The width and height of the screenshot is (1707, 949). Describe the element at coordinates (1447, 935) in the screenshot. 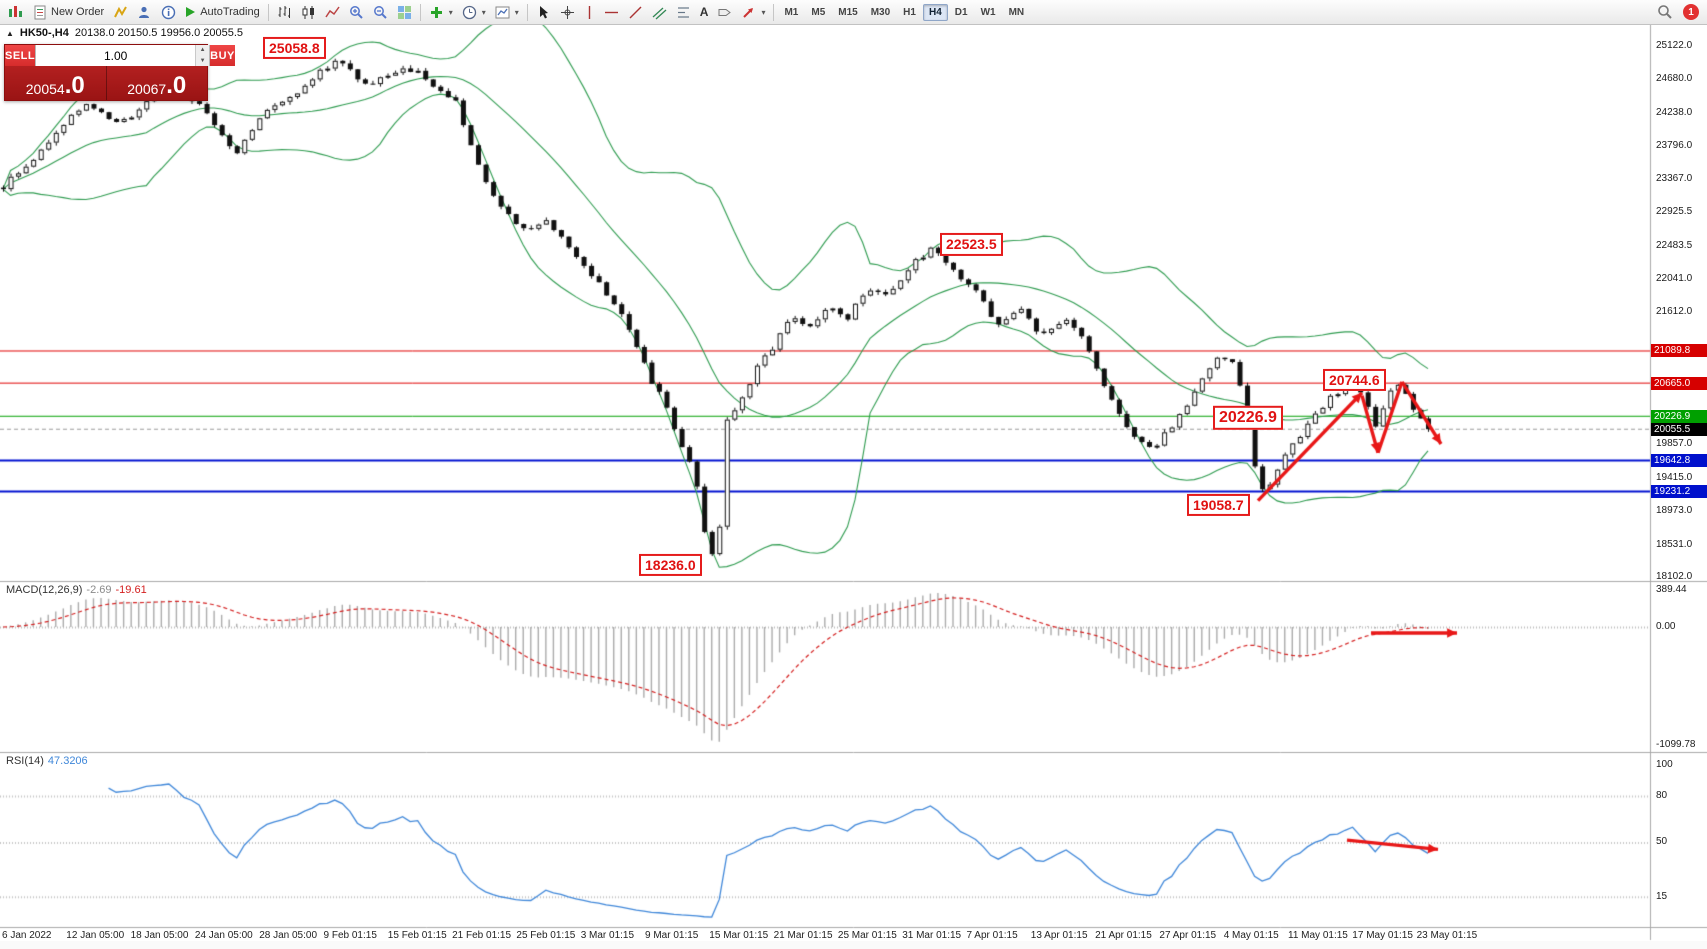

I see `time-axis-label: 23 May 01:15` at that location.